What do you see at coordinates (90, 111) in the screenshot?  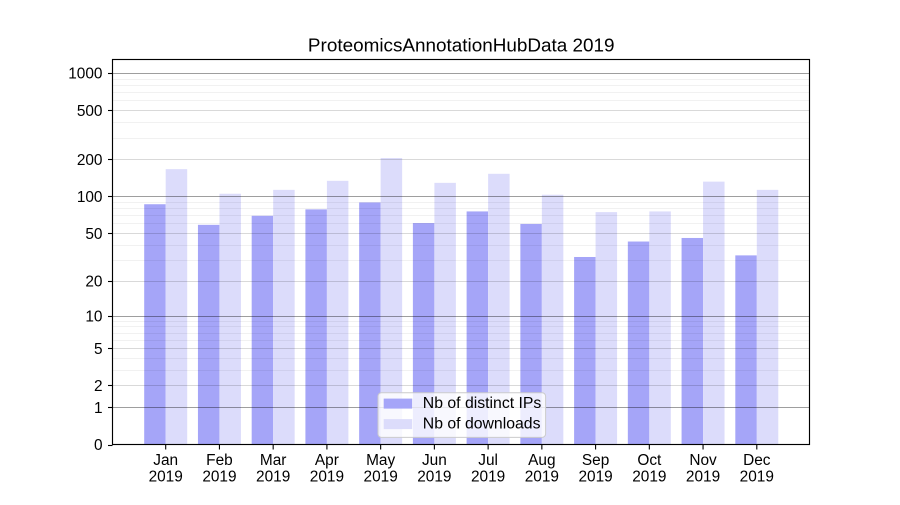 I see `svg-text: 500` at bounding box center [90, 111].